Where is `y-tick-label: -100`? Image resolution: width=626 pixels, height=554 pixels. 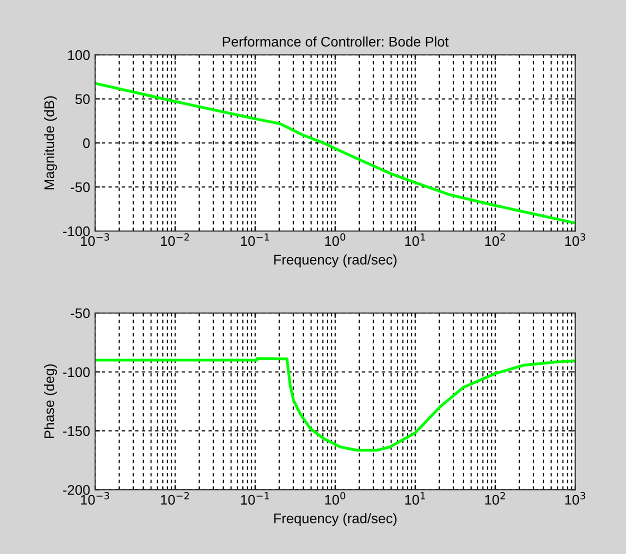
y-tick-label: -100 is located at coordinates (76, 372).